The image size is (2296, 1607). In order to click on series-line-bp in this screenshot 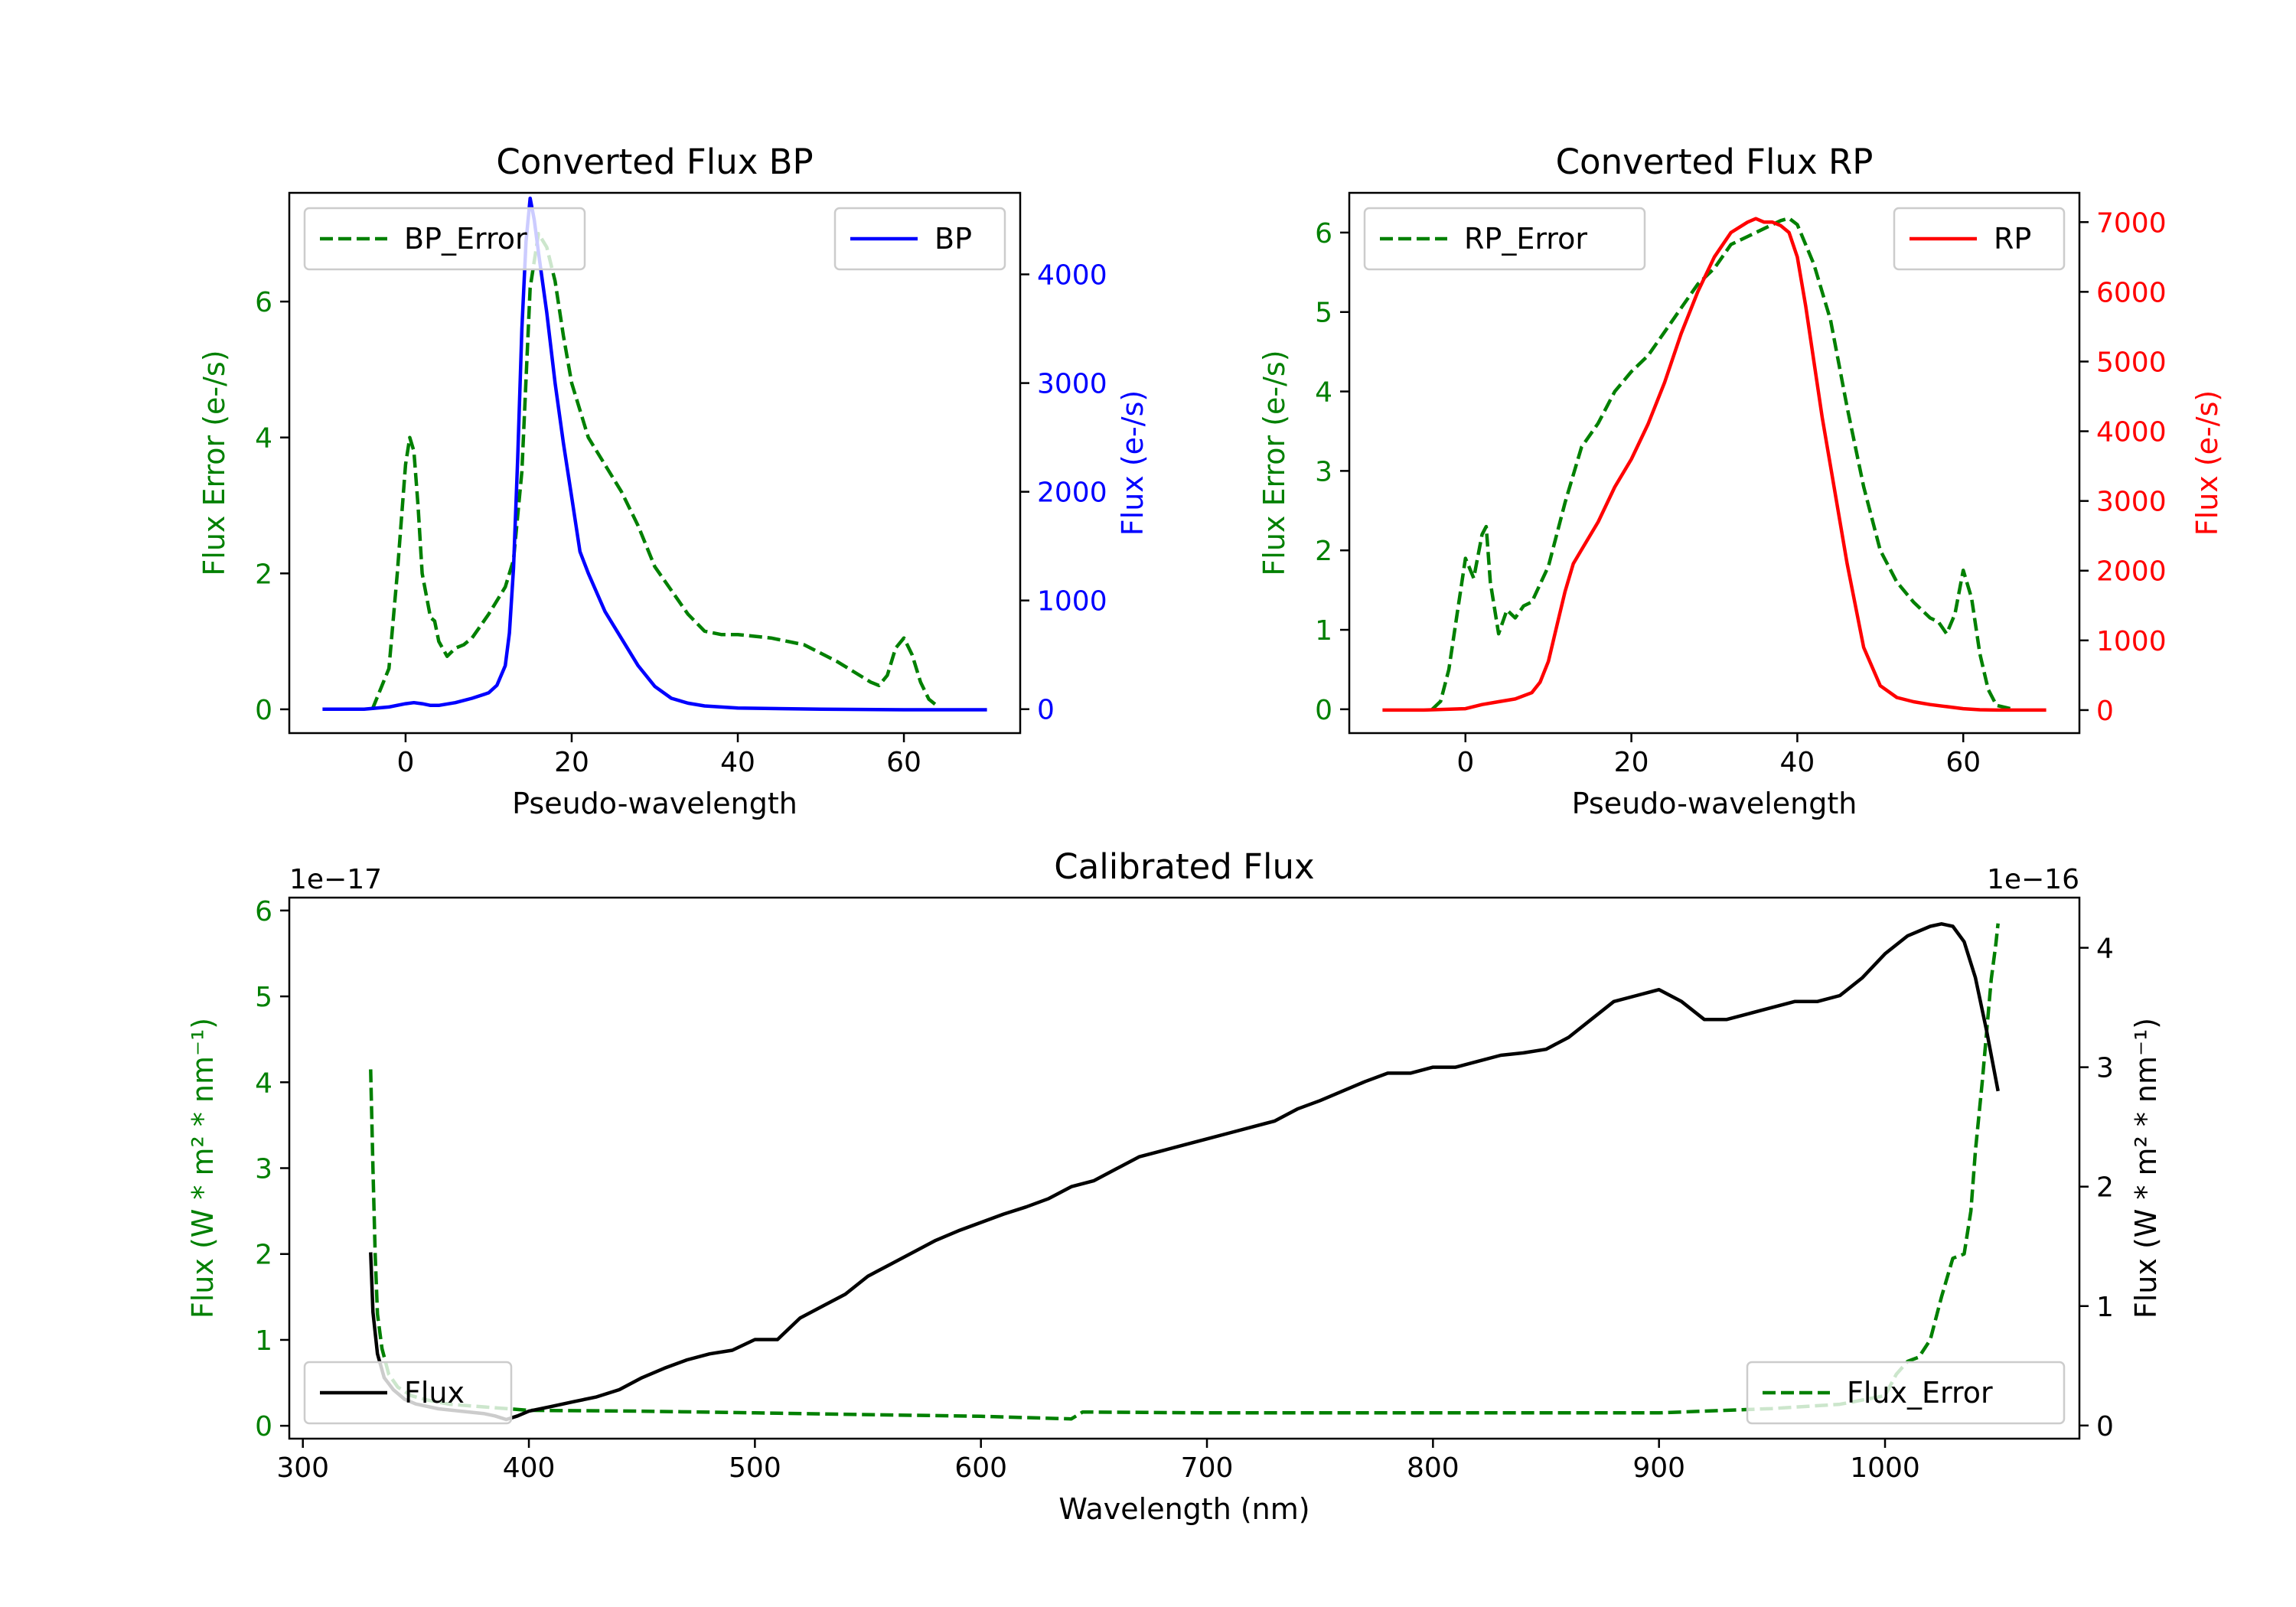, I will do `click(654, 454)`.